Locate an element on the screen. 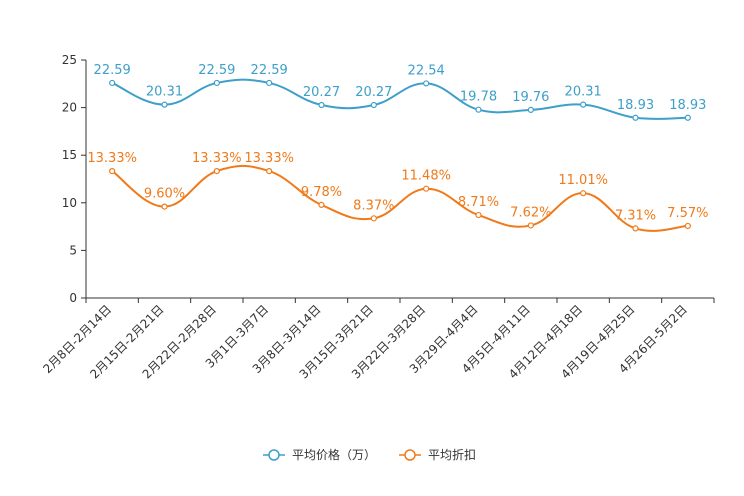 This screenshot has height=496, width=744. series-1-line is located at coordinates (399, 198).